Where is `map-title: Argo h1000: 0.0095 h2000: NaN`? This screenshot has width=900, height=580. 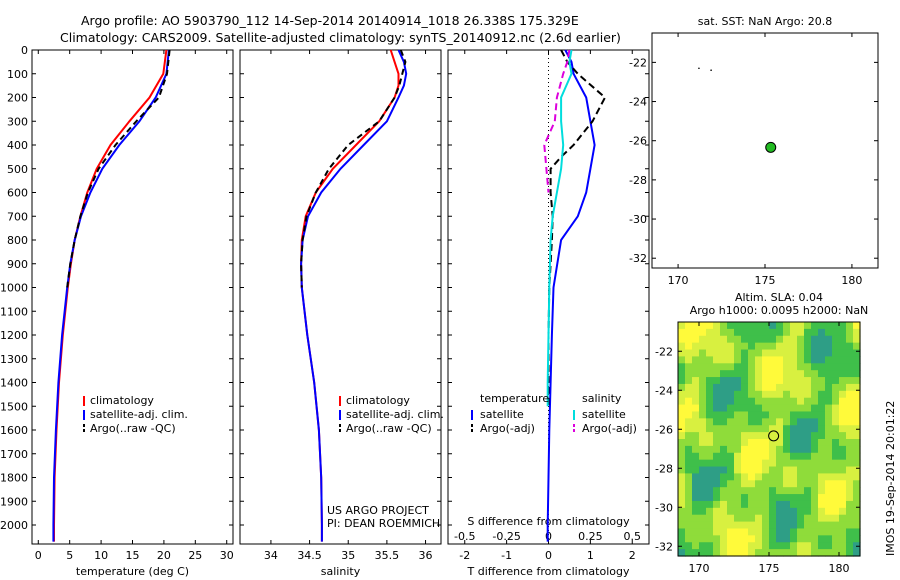
map-title: Argo h1000: 0.0095 h2000: NaN is located at coordinates (779, 310).